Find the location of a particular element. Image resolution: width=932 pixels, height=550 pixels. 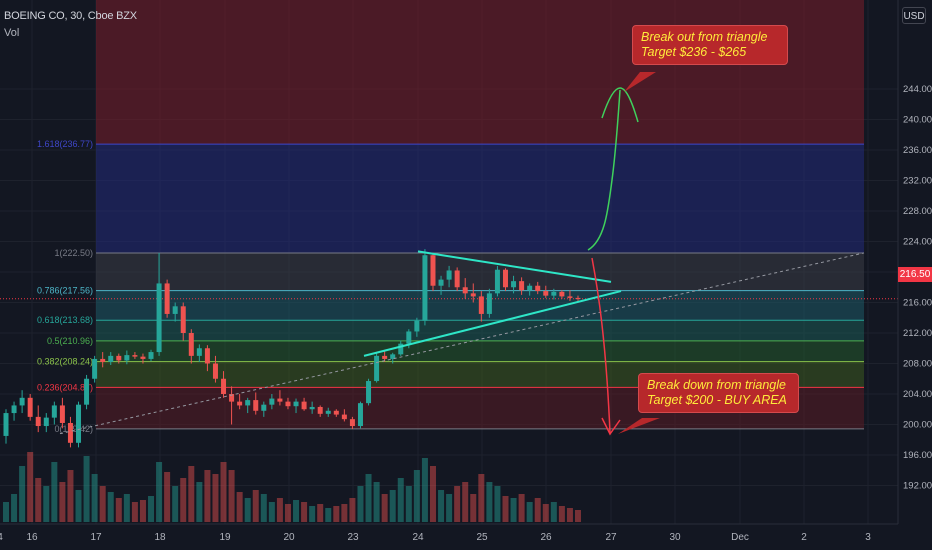

price-tick-label: 236.00 is located at coordinates (917, 150).